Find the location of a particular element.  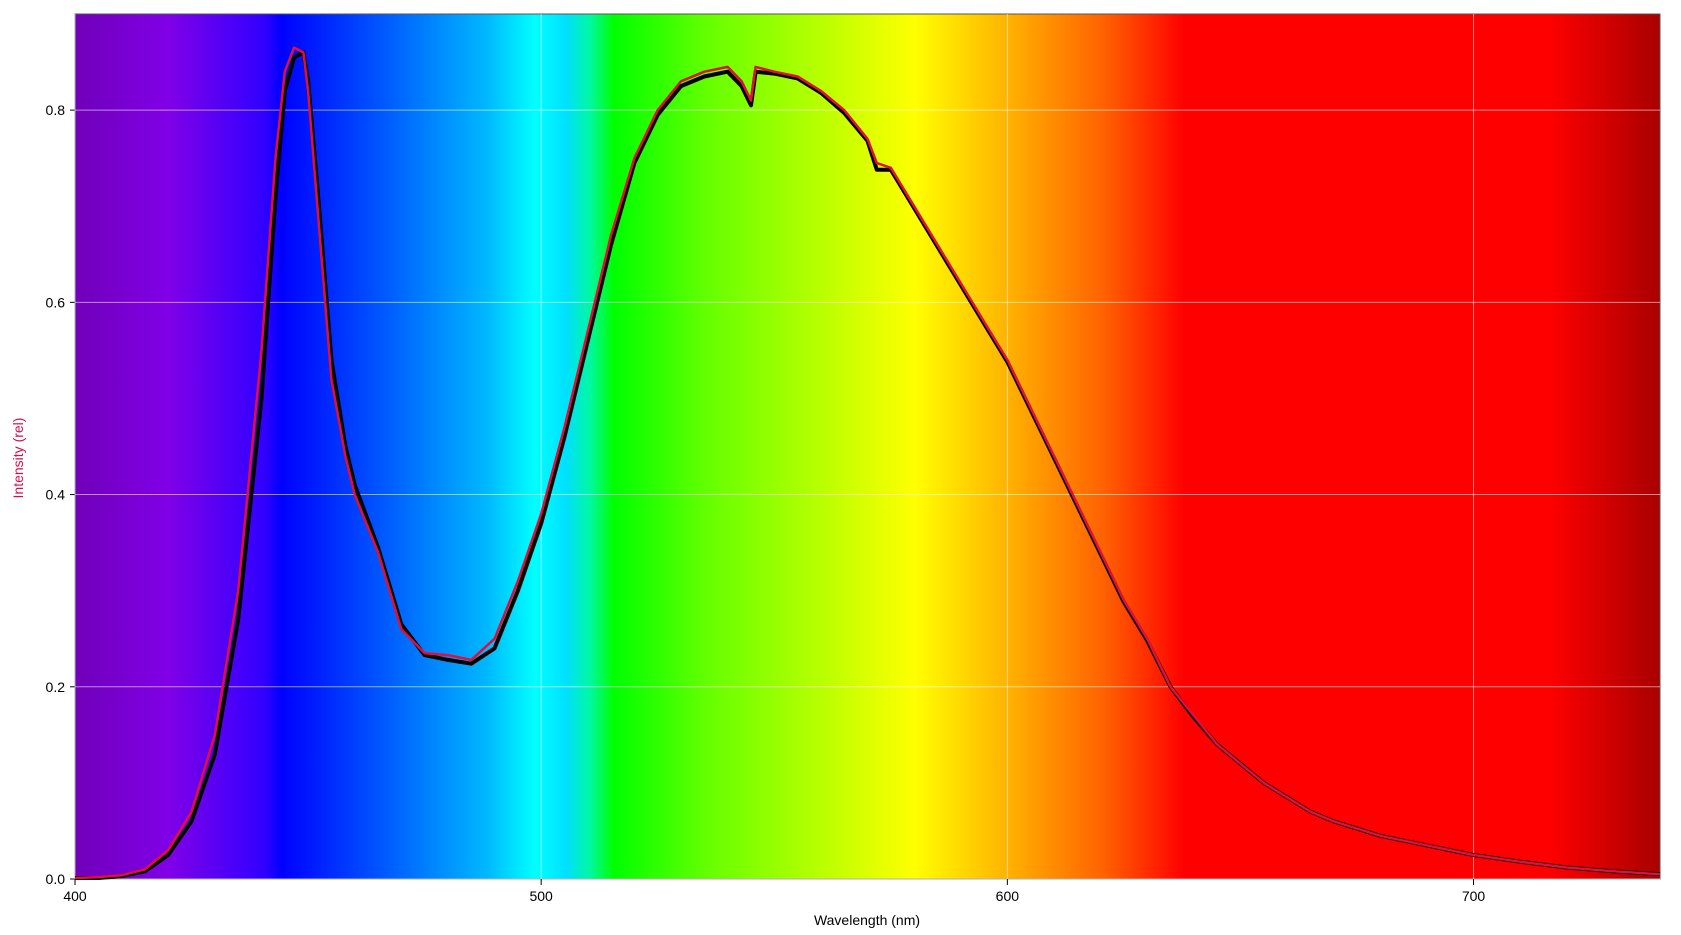

x-tick-label: 400 is located at coordinates (75, 896).